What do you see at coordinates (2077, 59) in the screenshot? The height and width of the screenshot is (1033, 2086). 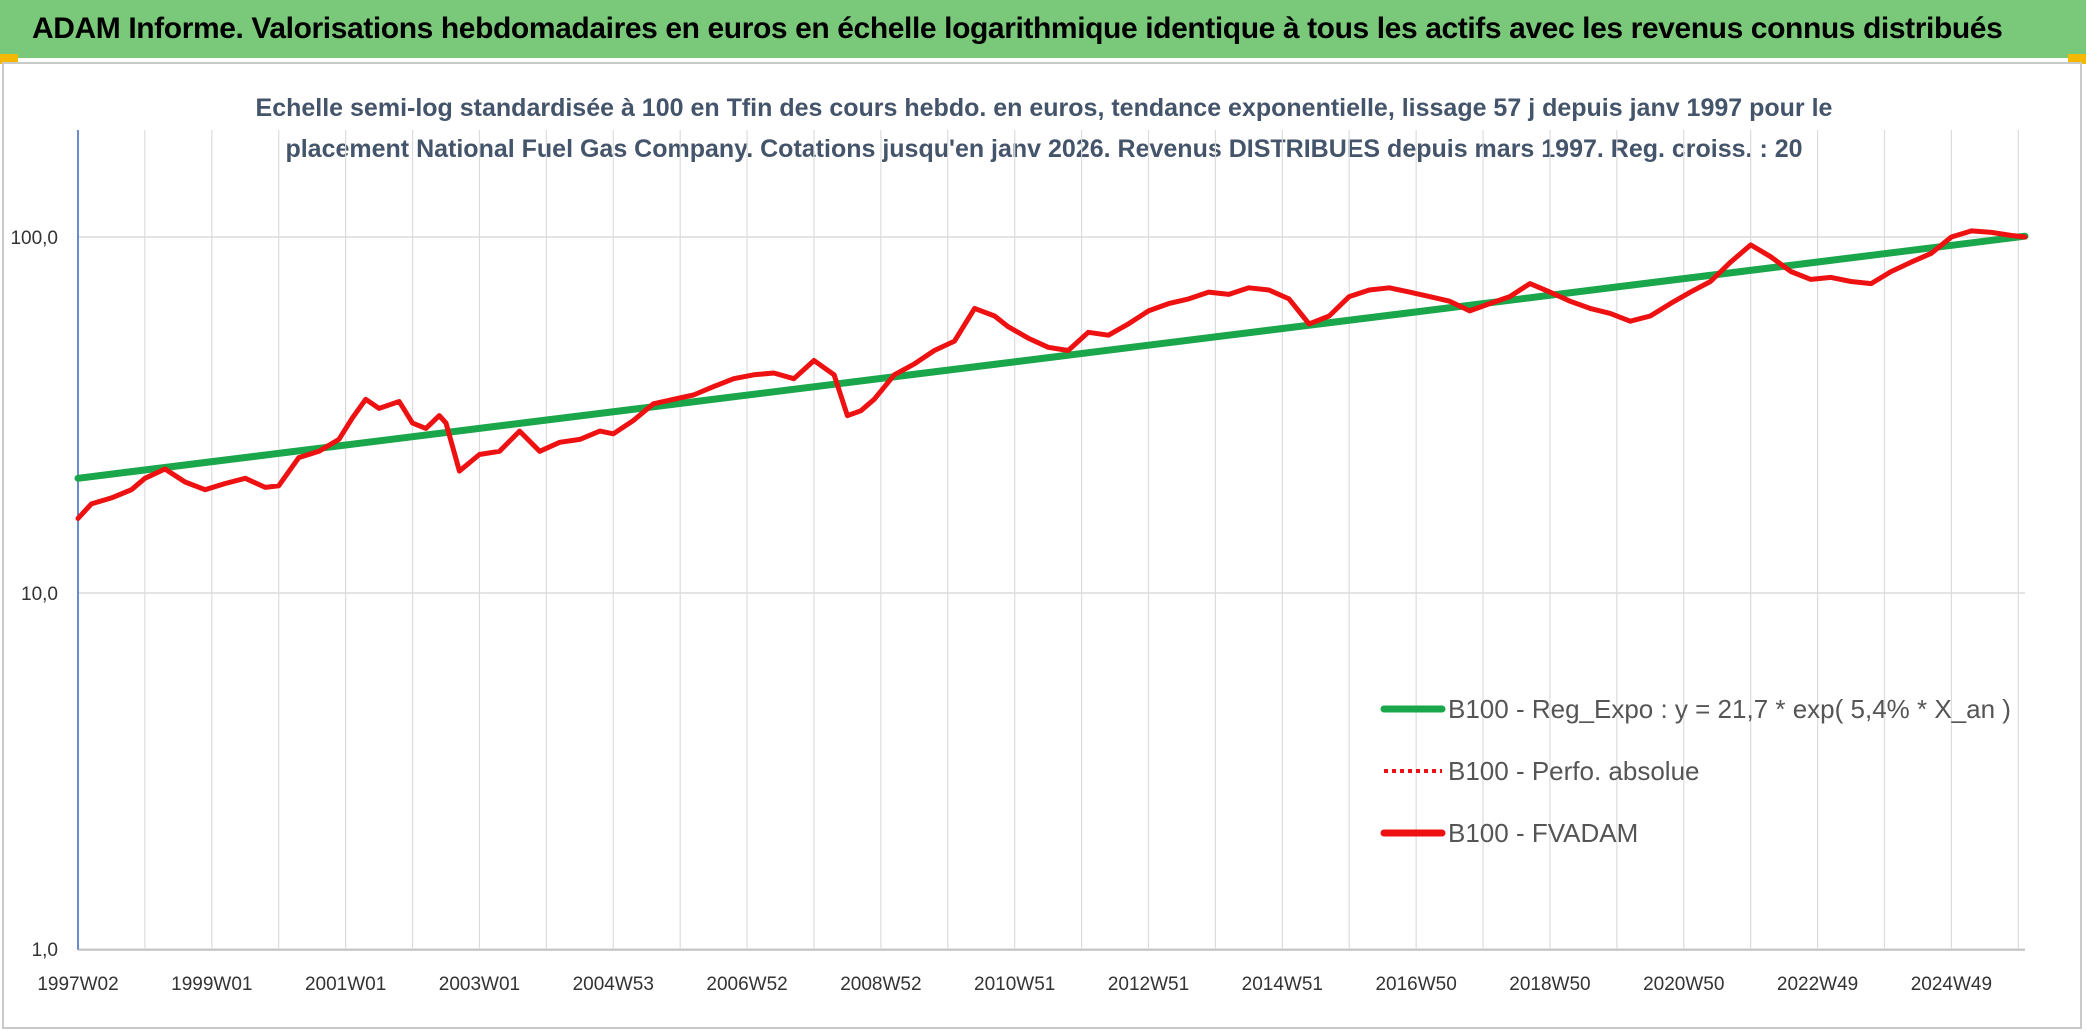 I see `corner-marker-right` at bounding box center [2077, 59].